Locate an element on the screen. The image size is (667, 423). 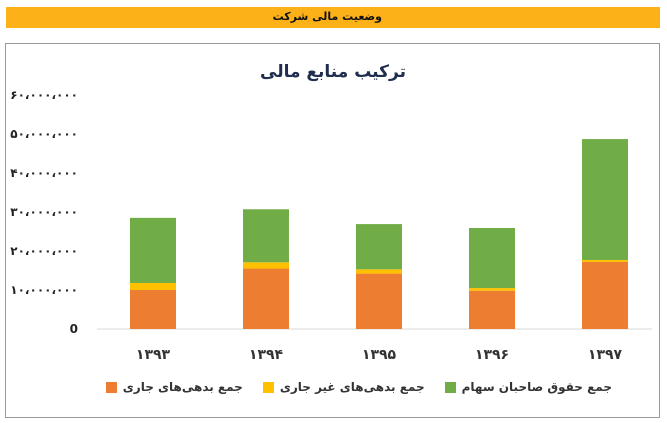
y-tick-label: ۲۰،۰۰۰،۰۰۰ is located at coordinates (44, 251).